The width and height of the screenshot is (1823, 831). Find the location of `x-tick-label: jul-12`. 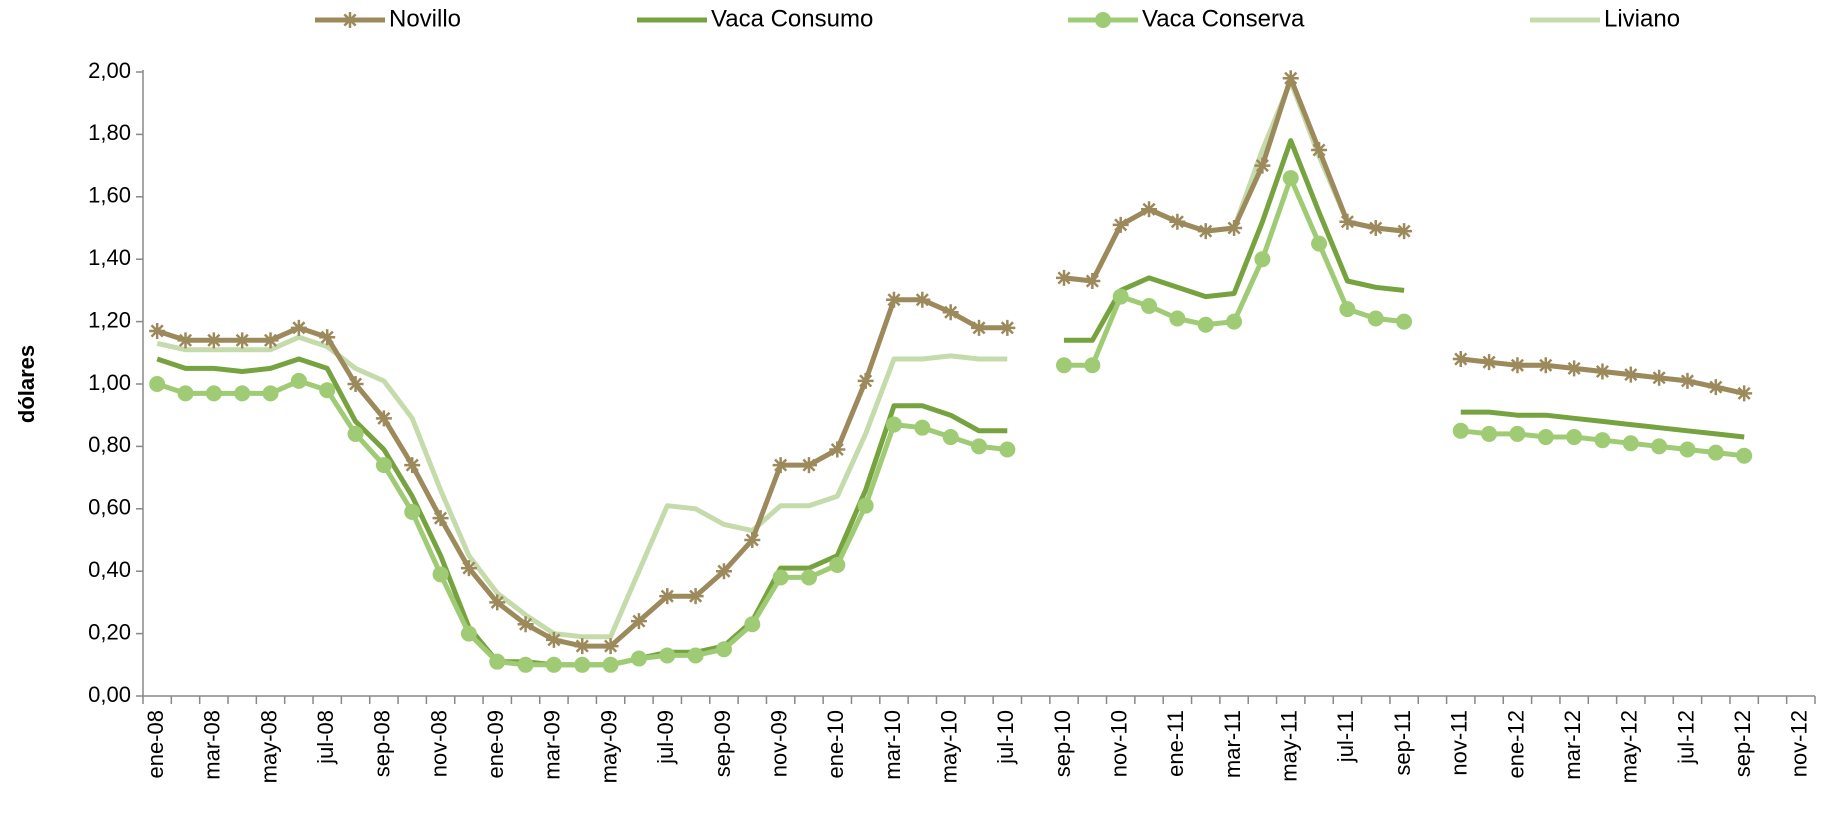

x-tick-label: jul-12 is located at coordinates (1685, 737).